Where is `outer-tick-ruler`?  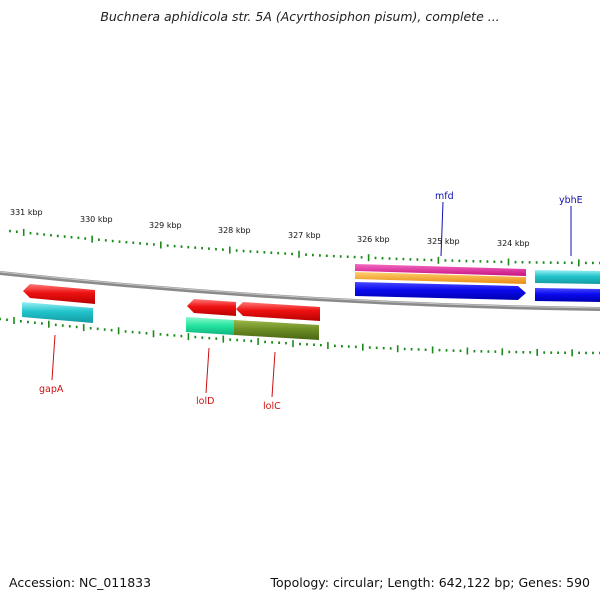 outer-tick-ruler is located at coordinates (304, 247).